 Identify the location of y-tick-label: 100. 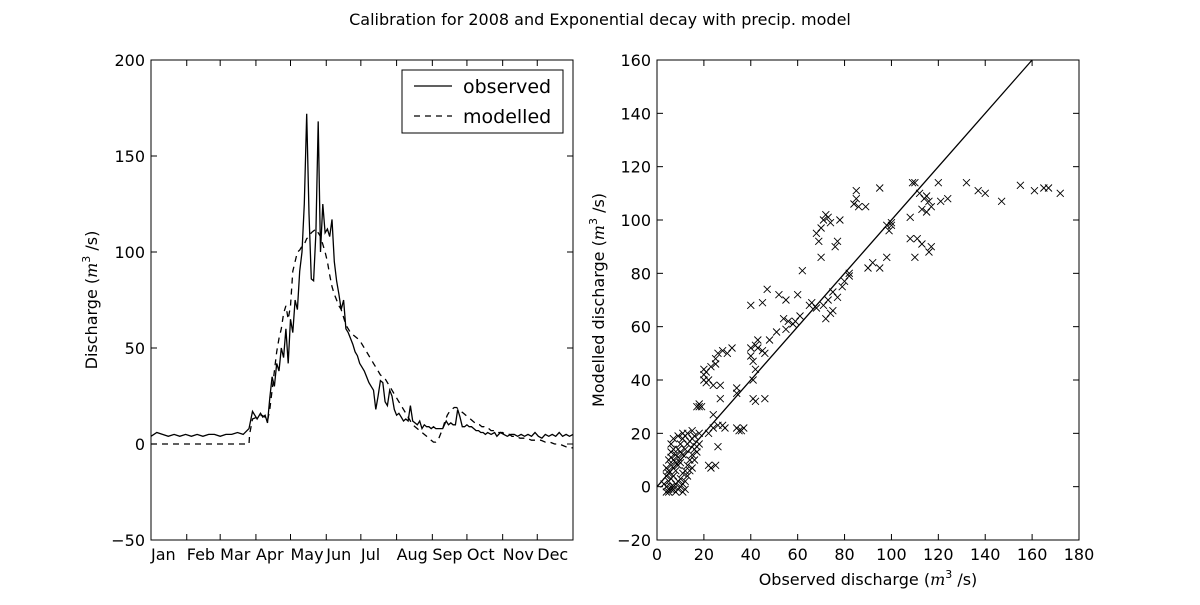
(129, 252).